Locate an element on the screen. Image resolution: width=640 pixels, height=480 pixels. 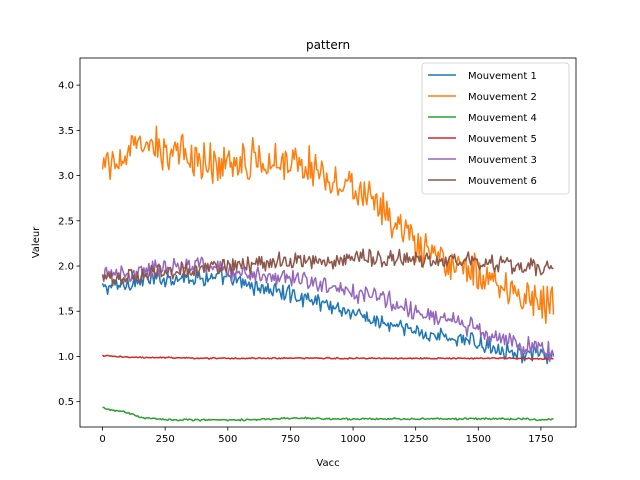
x-axis-label: Vacc is located at coordinates (327, 463).